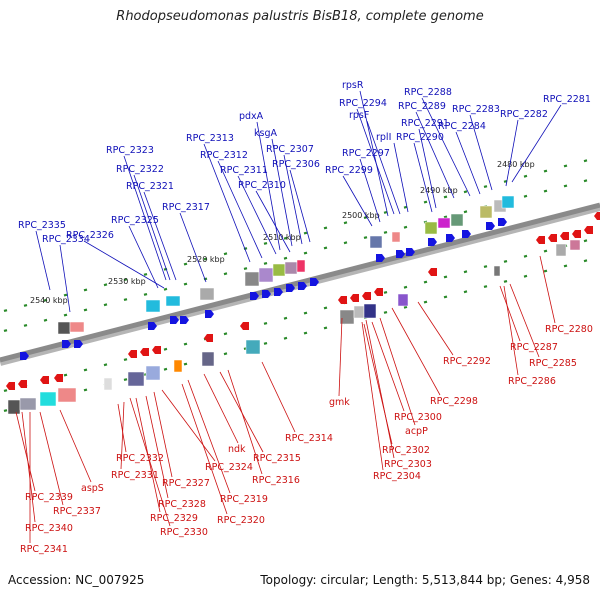 This screenshot has height=600, width=600. I want to click on gene-label: RPC_2281, so click(567, 99).